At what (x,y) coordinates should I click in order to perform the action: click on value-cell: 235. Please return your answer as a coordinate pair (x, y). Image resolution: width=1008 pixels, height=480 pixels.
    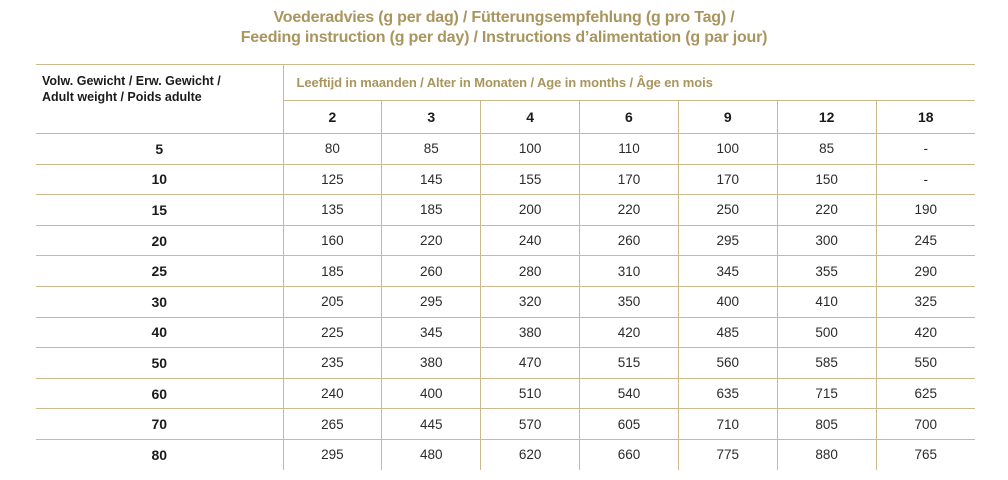
    Looking at the image, I should click on (332, 363).